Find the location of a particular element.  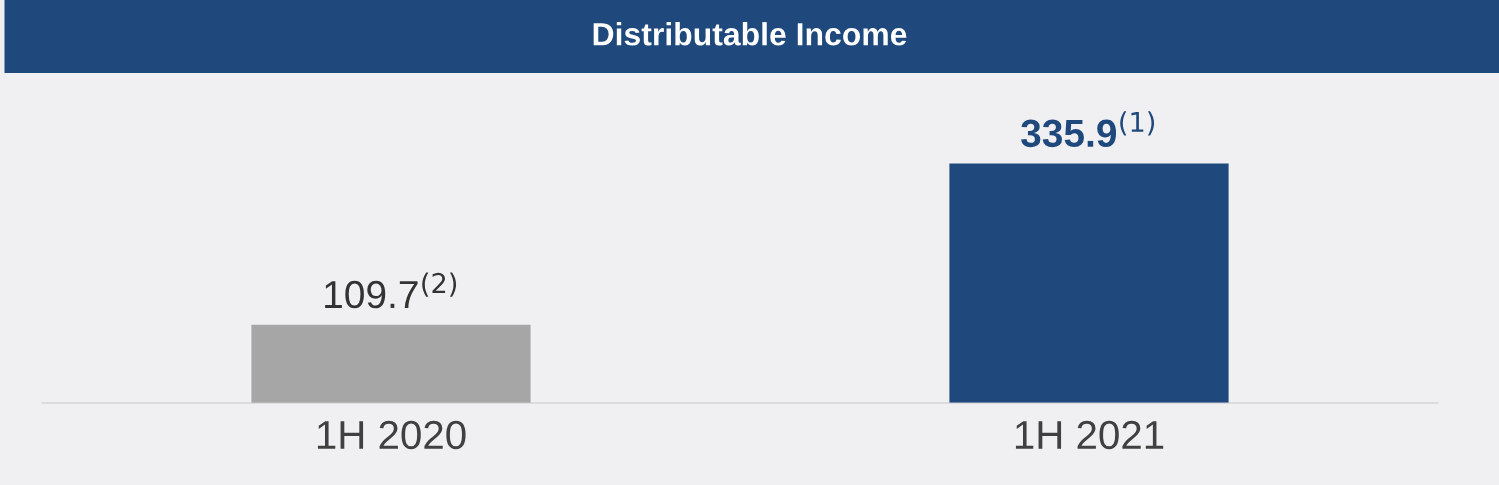

data-label: 109.7$^{(2)}$ is located at coordinates (391, 290).